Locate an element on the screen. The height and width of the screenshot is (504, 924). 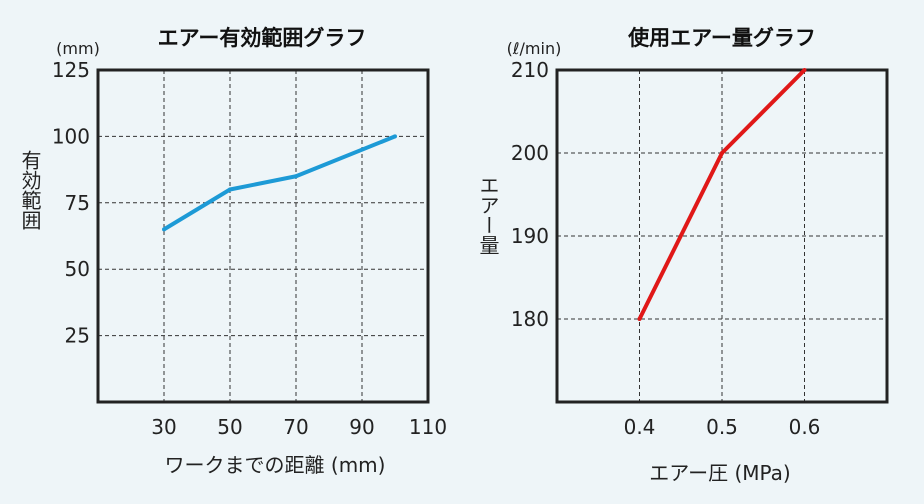
y-tick-label: 210 is located at coordinates (530, 70).